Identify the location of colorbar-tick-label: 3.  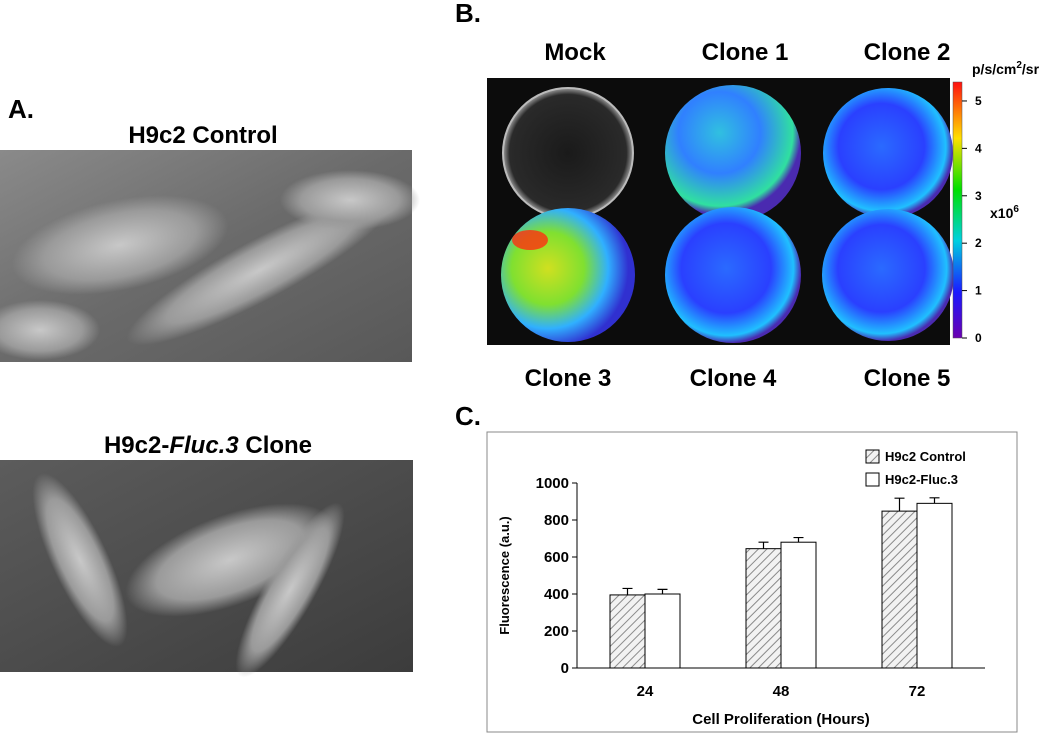
(978, 196).